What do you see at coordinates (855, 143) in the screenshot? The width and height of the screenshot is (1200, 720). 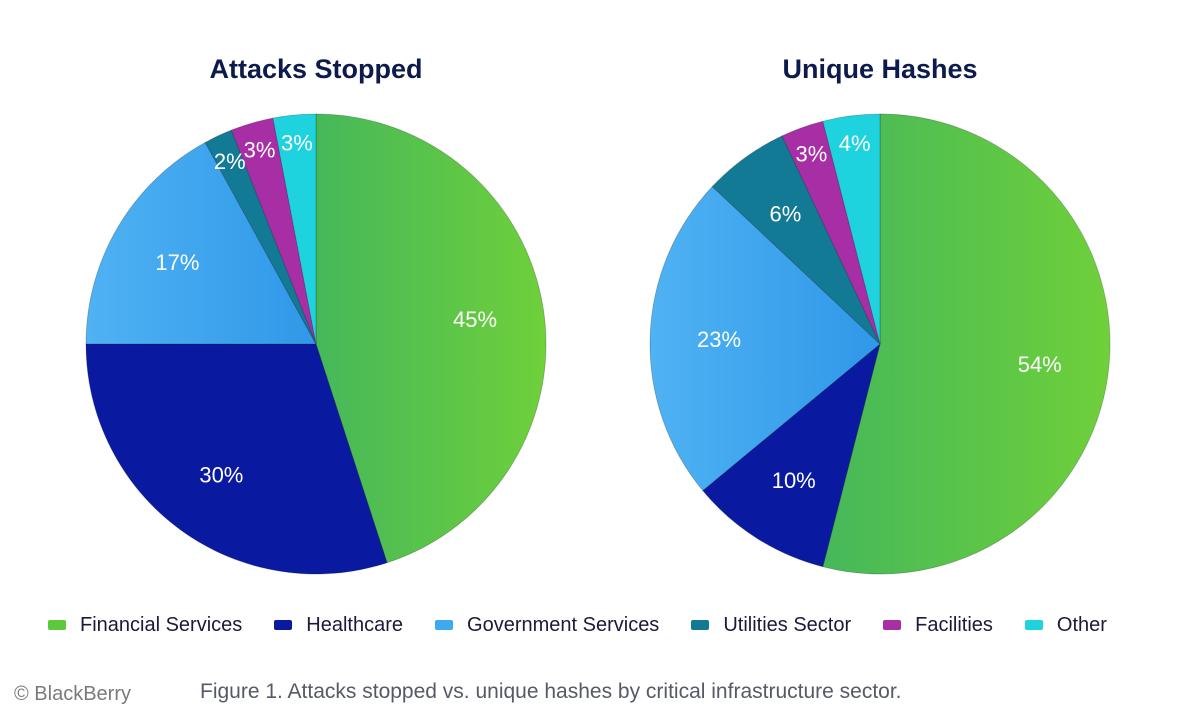 I see `slice-label-other: 4%` at bounding box center [855, 143].